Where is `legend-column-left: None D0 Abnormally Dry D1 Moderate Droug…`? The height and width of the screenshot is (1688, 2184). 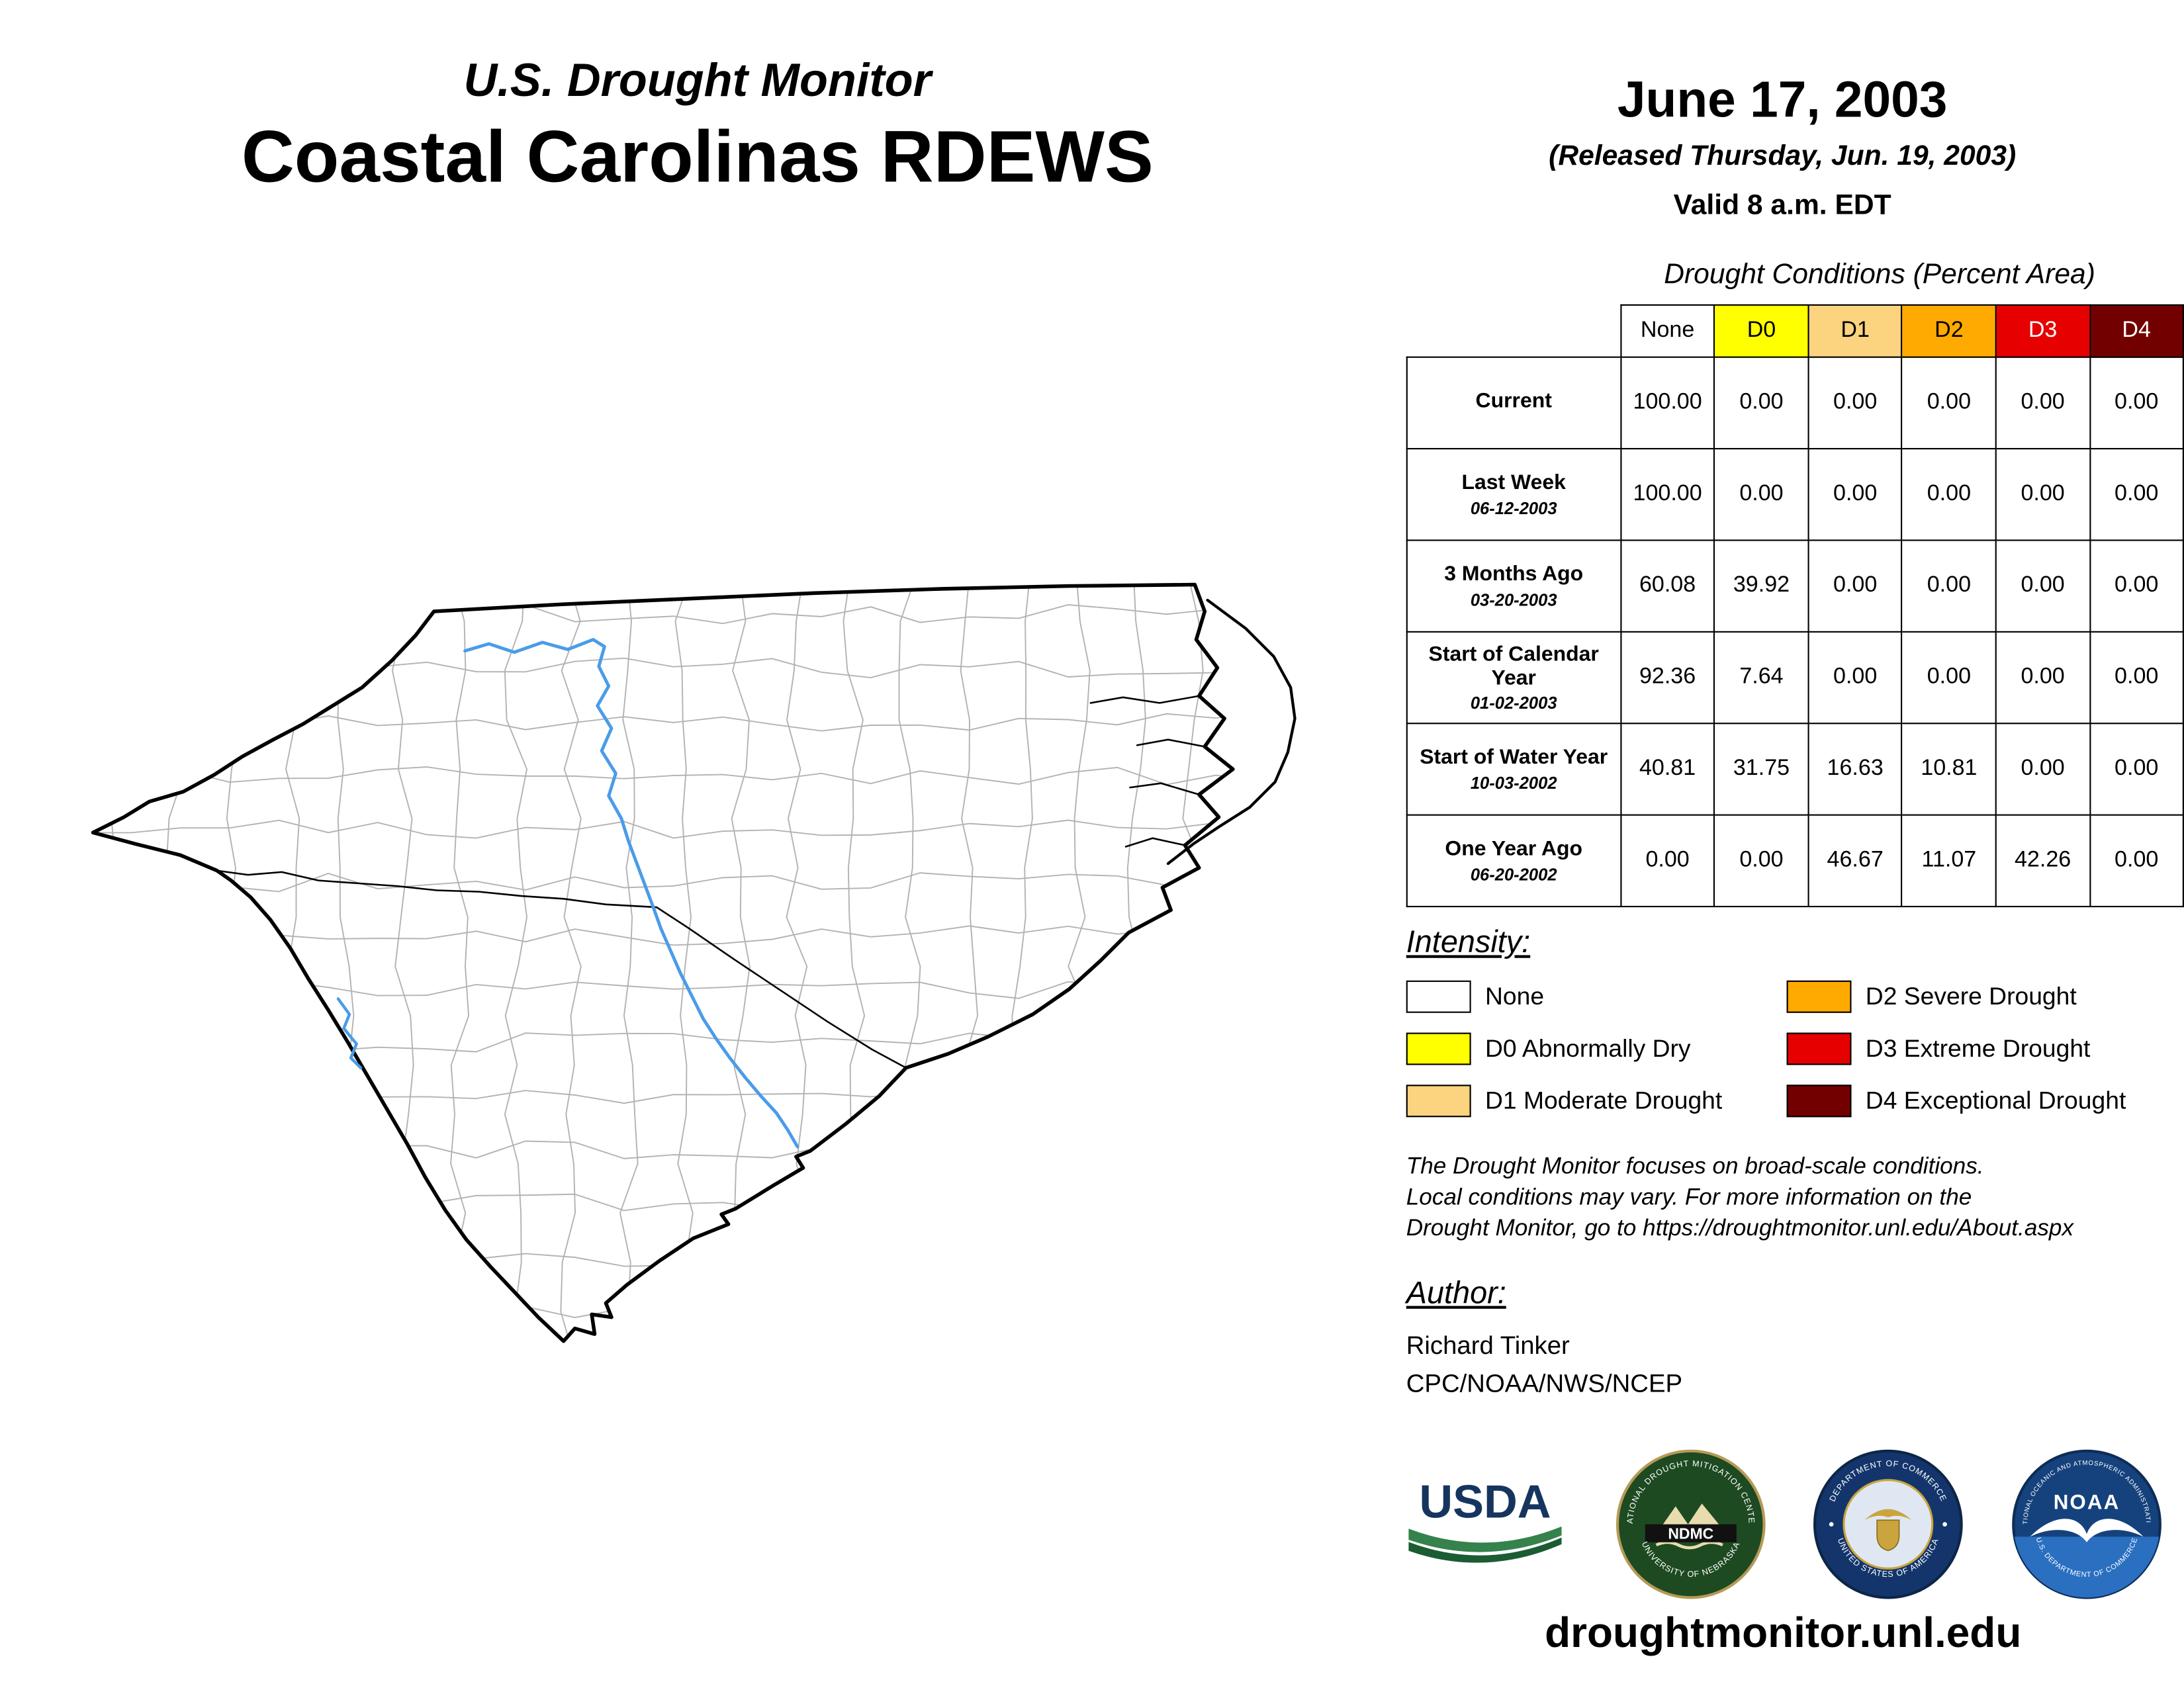 legend-column-left: None D0 Abnormally Dry D1 Moderate Droug… is located at coordinates (1564, 1056).